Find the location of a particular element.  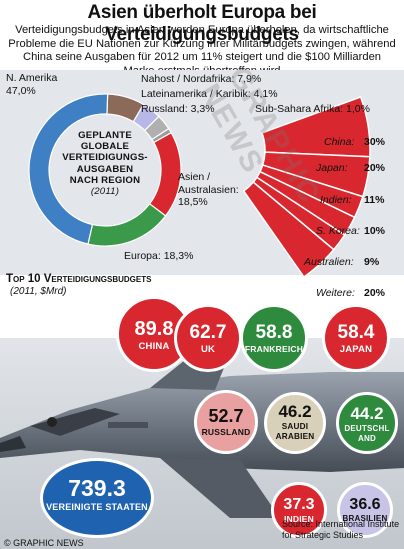

asia-breakdown-row: China: 30% is located at coordinates (354, 142).